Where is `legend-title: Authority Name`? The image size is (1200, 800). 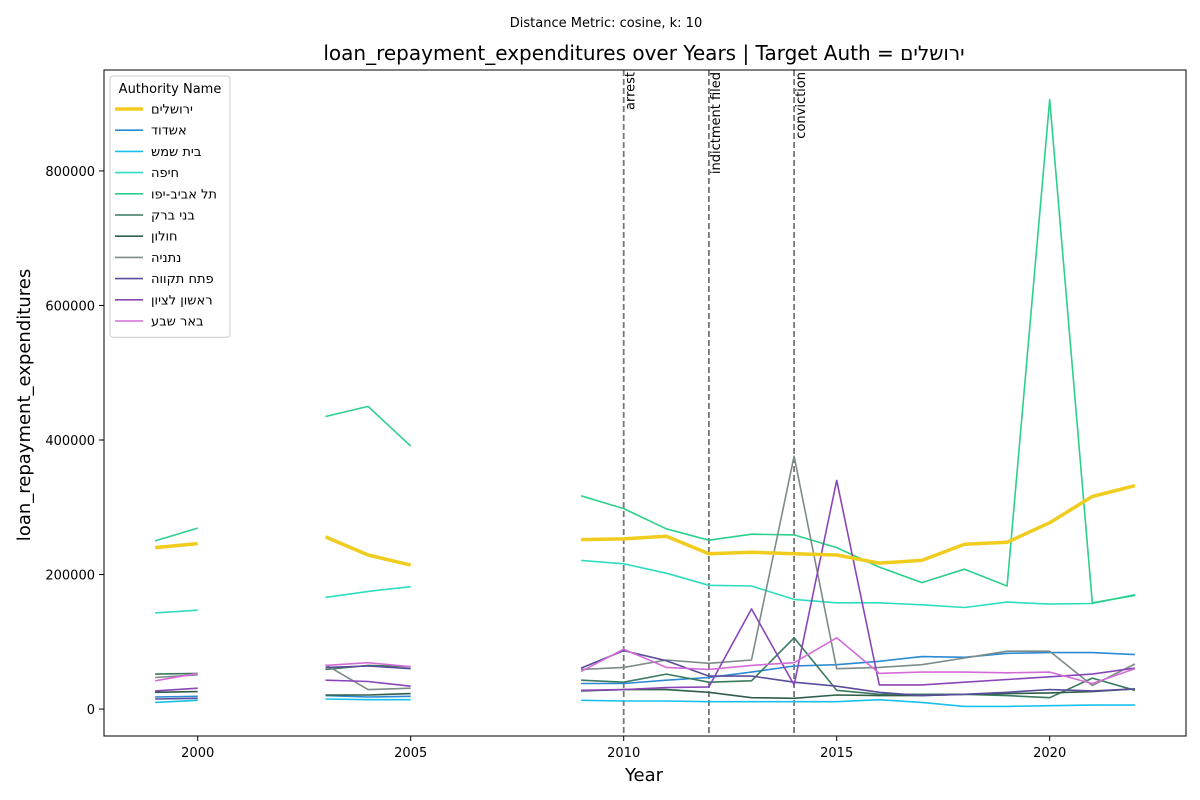
legend-title: Authority Name is located at coordinates (170, 89).